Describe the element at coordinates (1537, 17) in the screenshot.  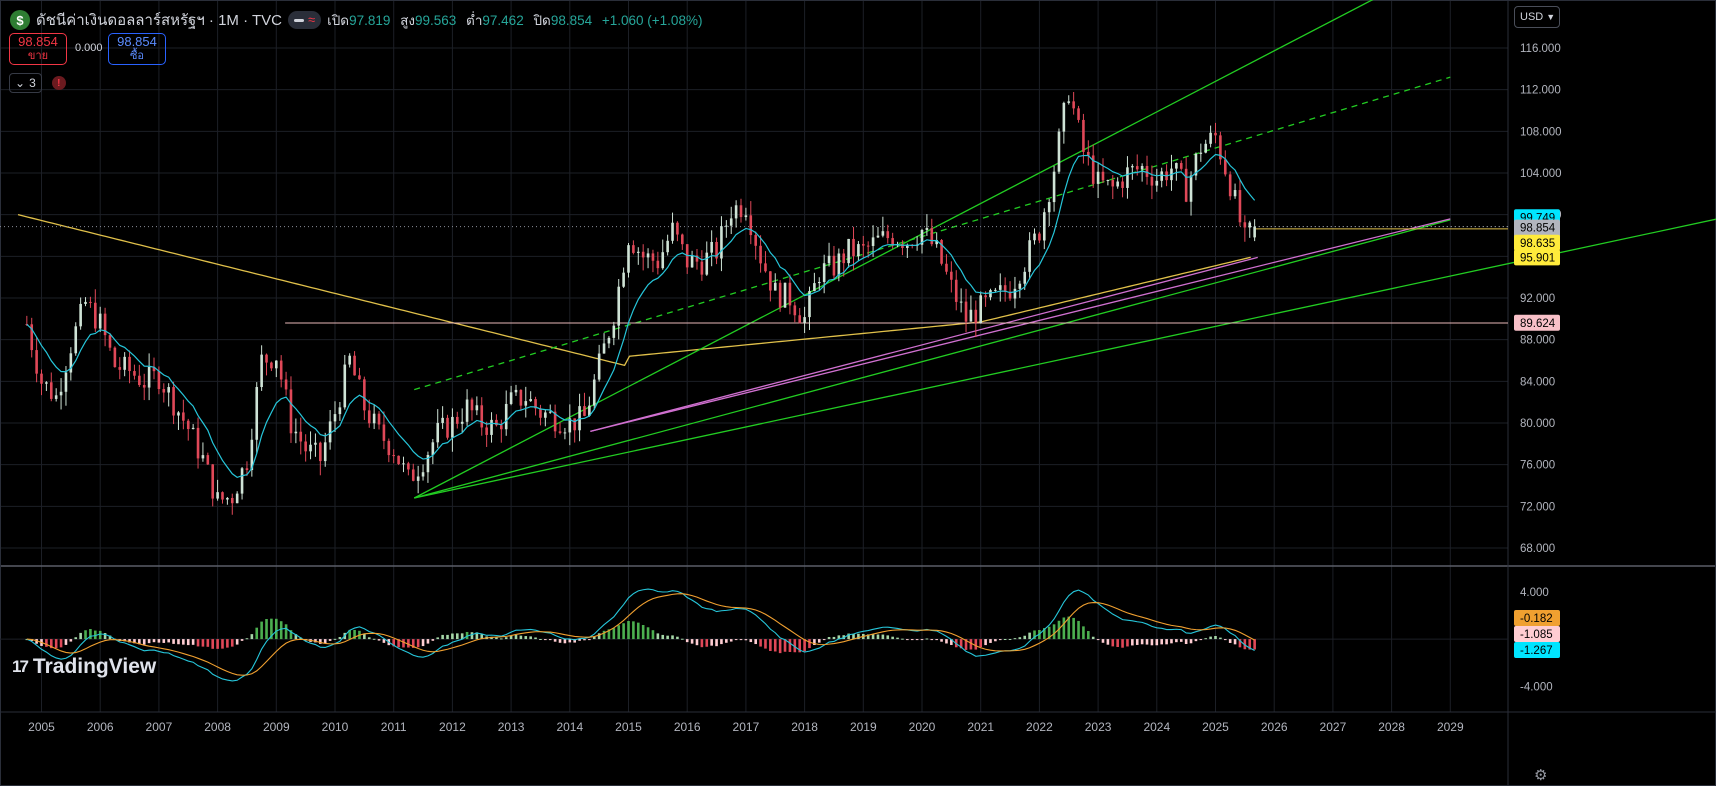
I see `currency-select: USD ▼` at that location.